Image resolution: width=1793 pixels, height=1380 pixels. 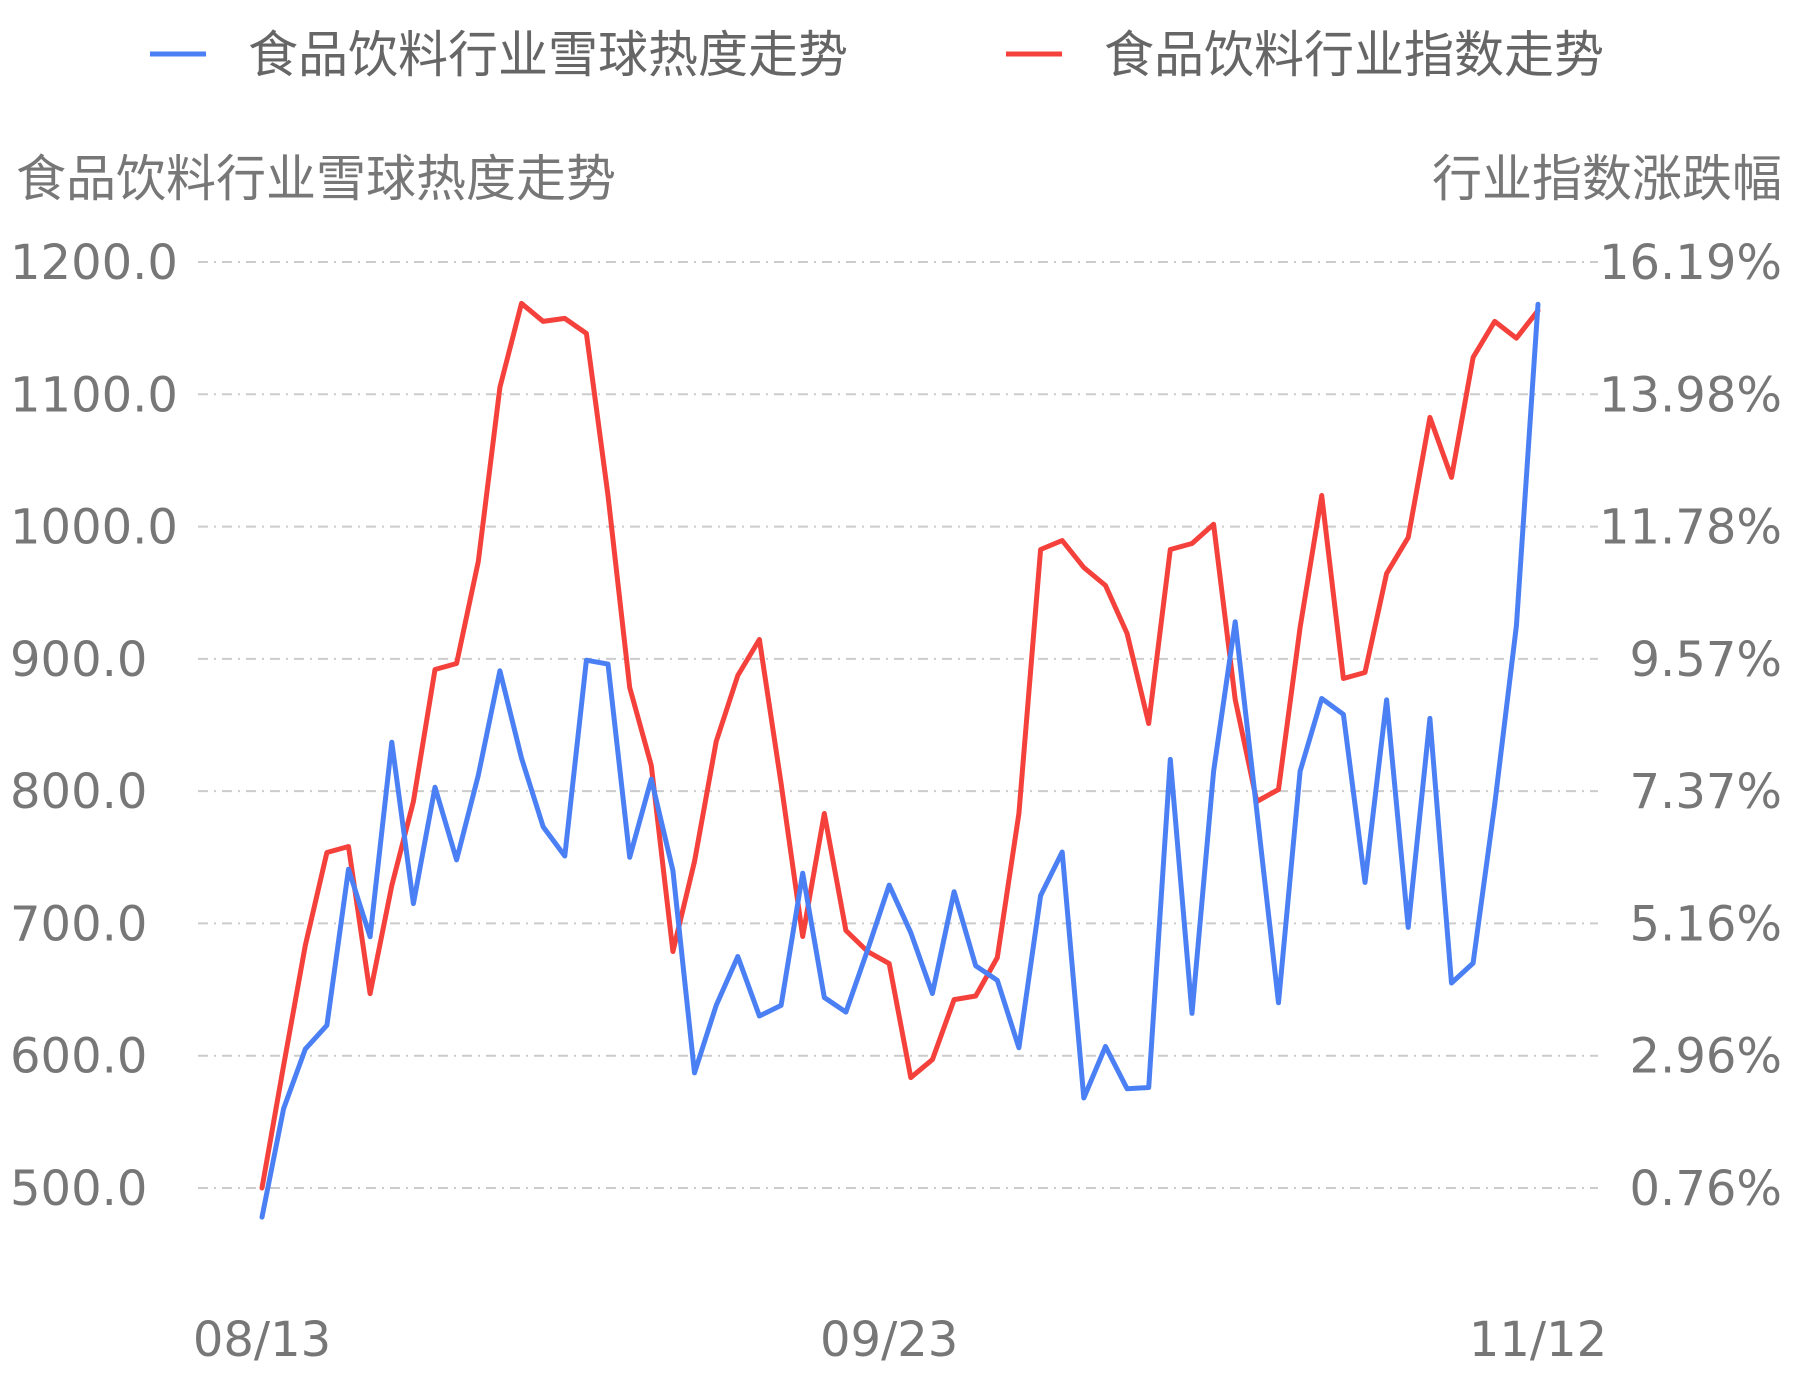 I want to click on right-tick-label: 11.78%, so click(x=1690, y=528).